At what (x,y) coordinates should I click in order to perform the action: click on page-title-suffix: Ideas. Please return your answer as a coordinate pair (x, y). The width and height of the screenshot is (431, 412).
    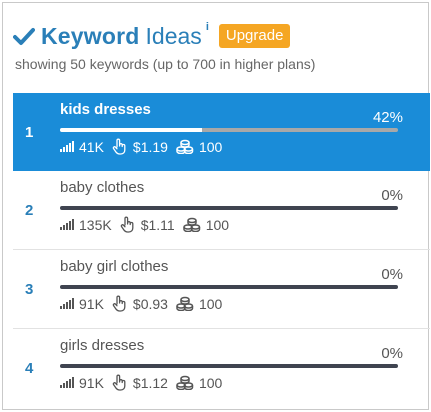
    Looking at the image, I should click on (173, 35).